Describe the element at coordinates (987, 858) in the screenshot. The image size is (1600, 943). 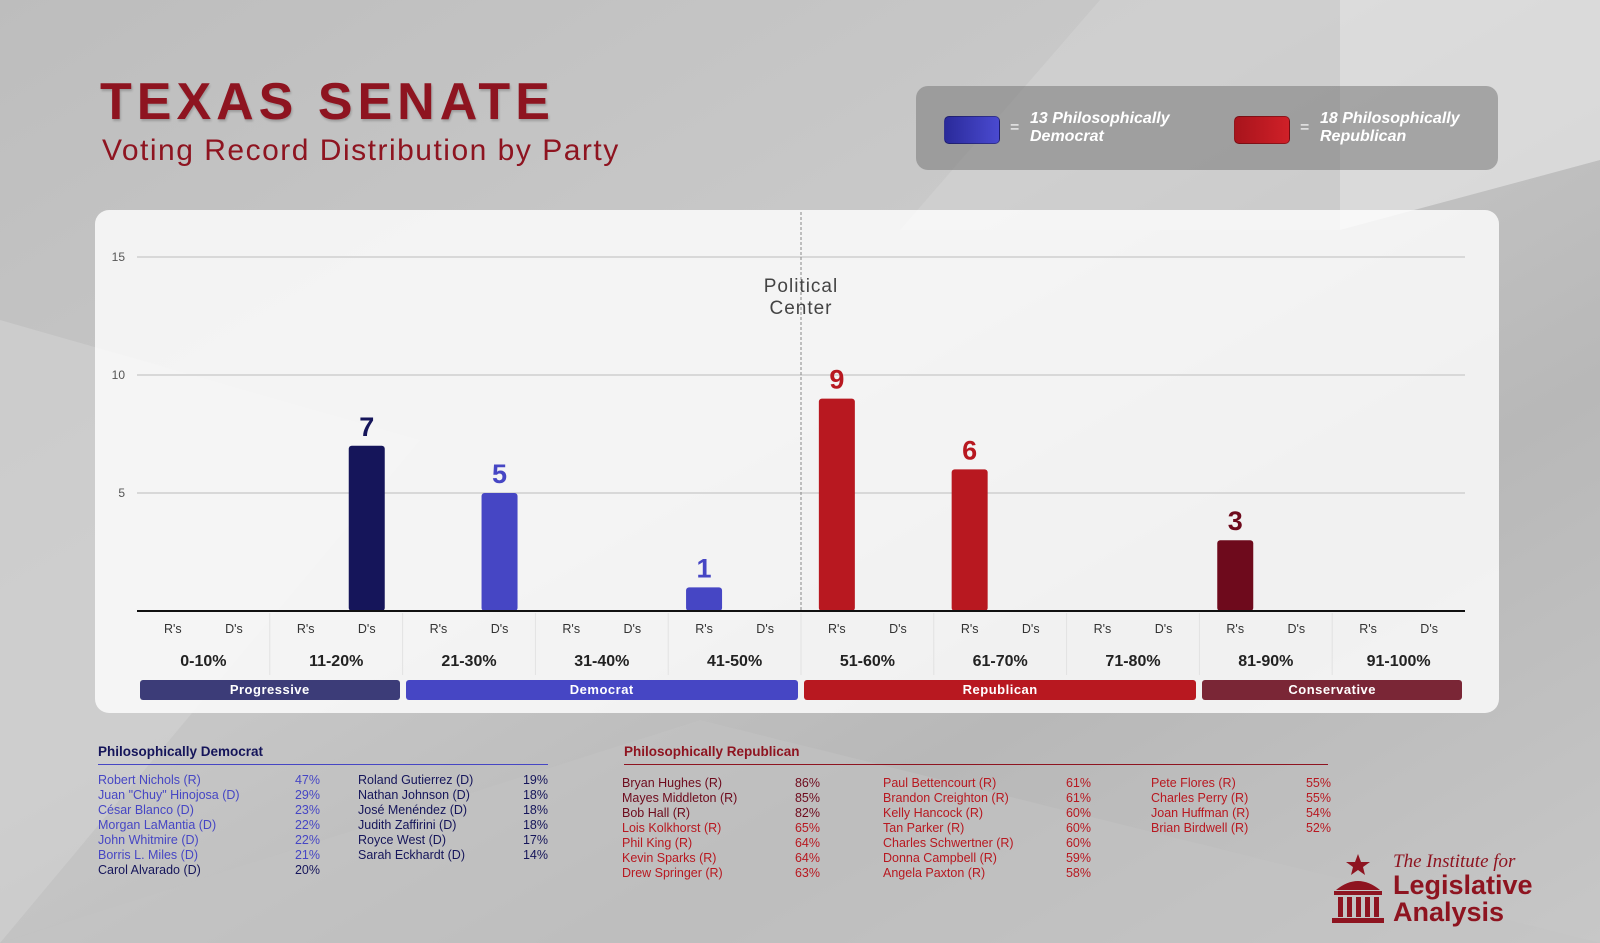
I see `member-row: Donna Campbell (R) 59%` at that location.